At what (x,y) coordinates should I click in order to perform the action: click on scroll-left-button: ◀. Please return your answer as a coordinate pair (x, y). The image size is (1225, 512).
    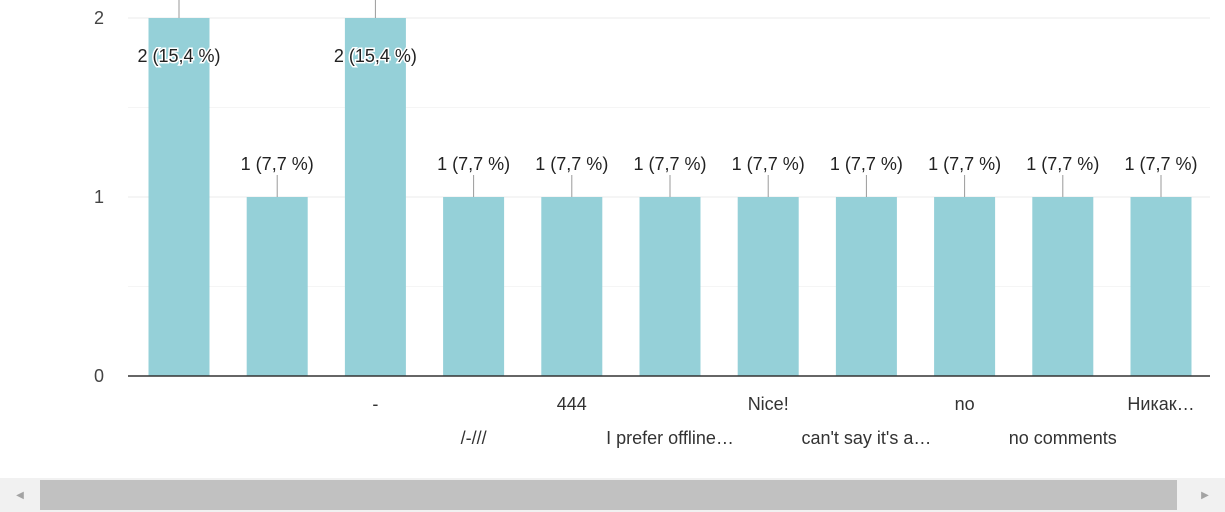
    Looking at the image, I should click on (20, 495).